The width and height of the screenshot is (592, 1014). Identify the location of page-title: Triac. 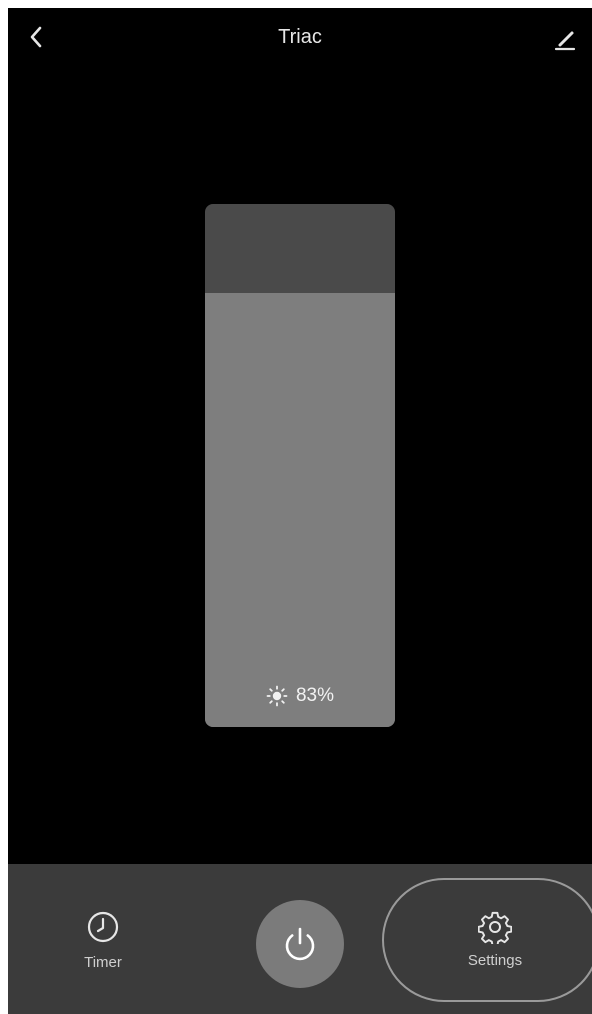
(300, 37).